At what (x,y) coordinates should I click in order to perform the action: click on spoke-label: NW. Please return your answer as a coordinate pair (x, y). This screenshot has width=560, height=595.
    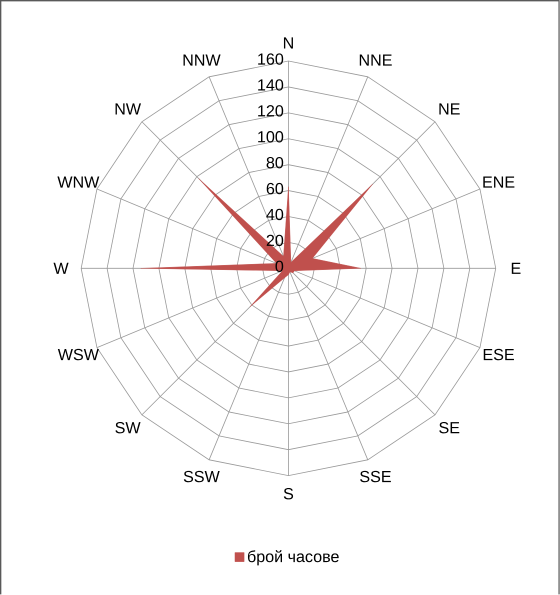
    Looking at the image, I should click on (129, 108).